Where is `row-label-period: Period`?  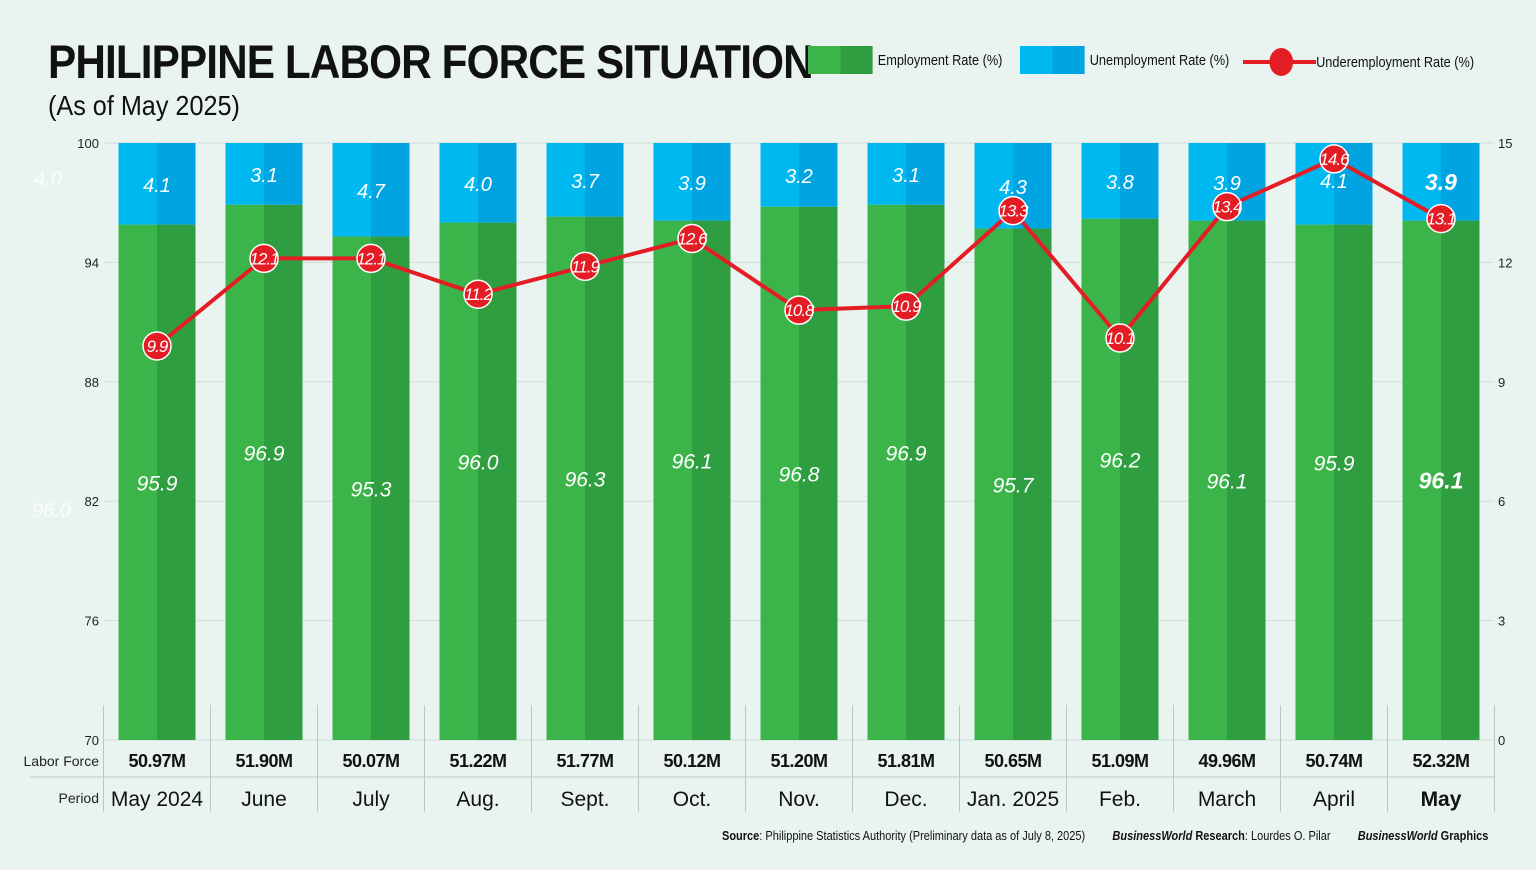
row-label-period: Period is located at coordinates (79, 798).